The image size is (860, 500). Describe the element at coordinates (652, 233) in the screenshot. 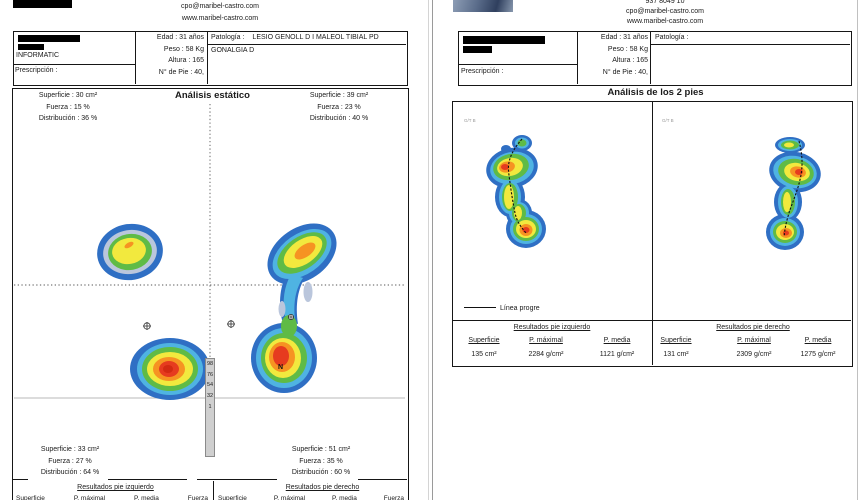

I see `feet-panel-divider` at that location.